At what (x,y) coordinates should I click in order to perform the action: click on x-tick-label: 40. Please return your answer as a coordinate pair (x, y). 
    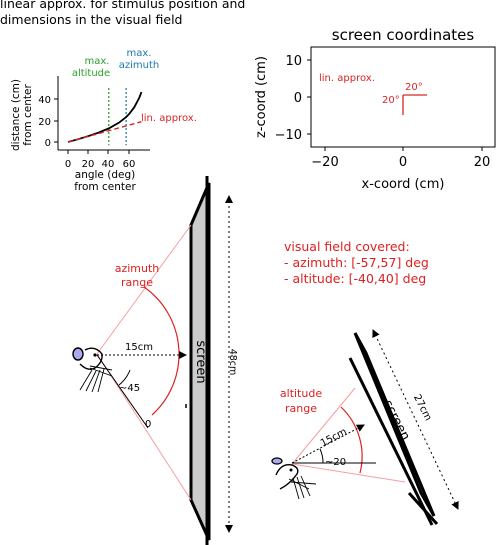
    Looking at the image, I should click on (108, 164).